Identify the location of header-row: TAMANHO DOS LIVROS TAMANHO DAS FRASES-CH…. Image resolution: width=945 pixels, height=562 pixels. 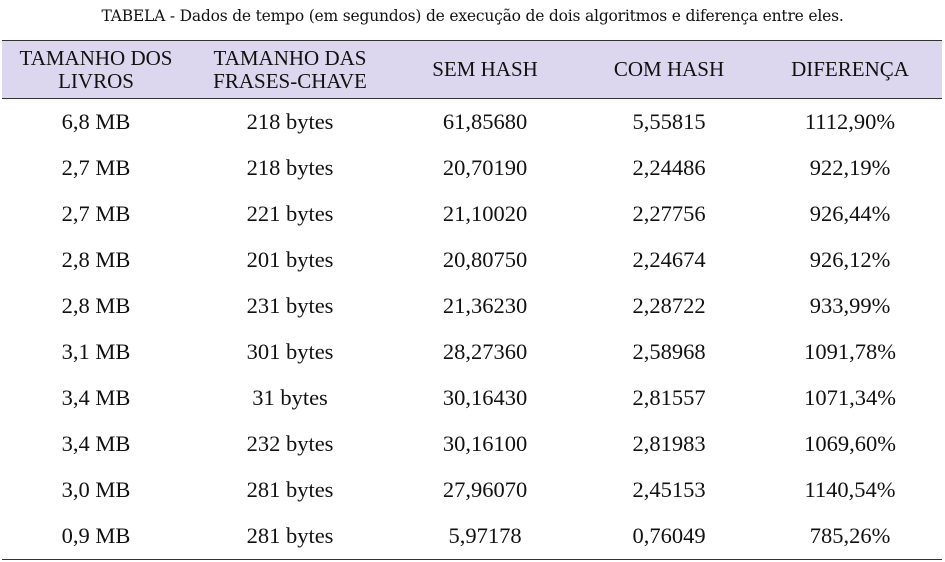
(472, 69).